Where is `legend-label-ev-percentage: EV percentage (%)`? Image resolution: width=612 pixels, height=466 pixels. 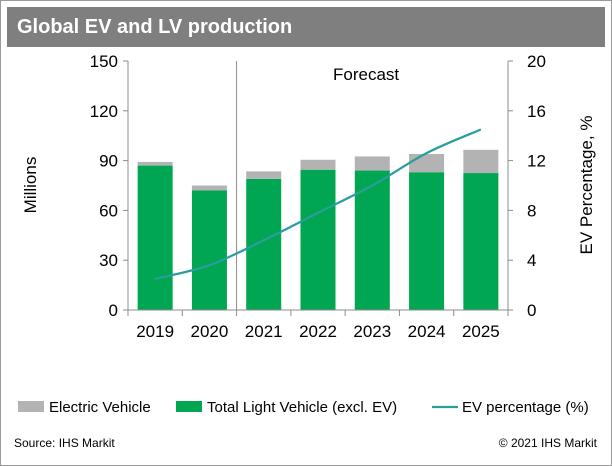
legend-label-ev-percentage: EV percentage (%) is located at coordinates (525, 407).